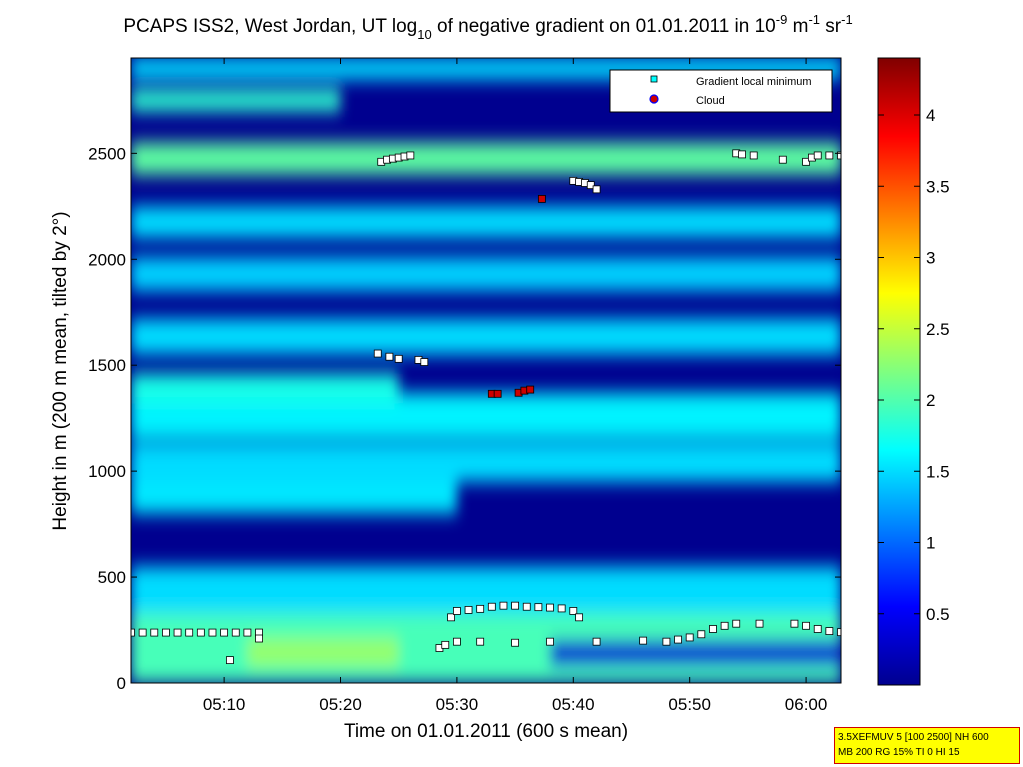 The image size is (1023, 767). Describe the element at coordinates (654, 99) in the screenshot. I see `legend-cloud-marker` at that location.